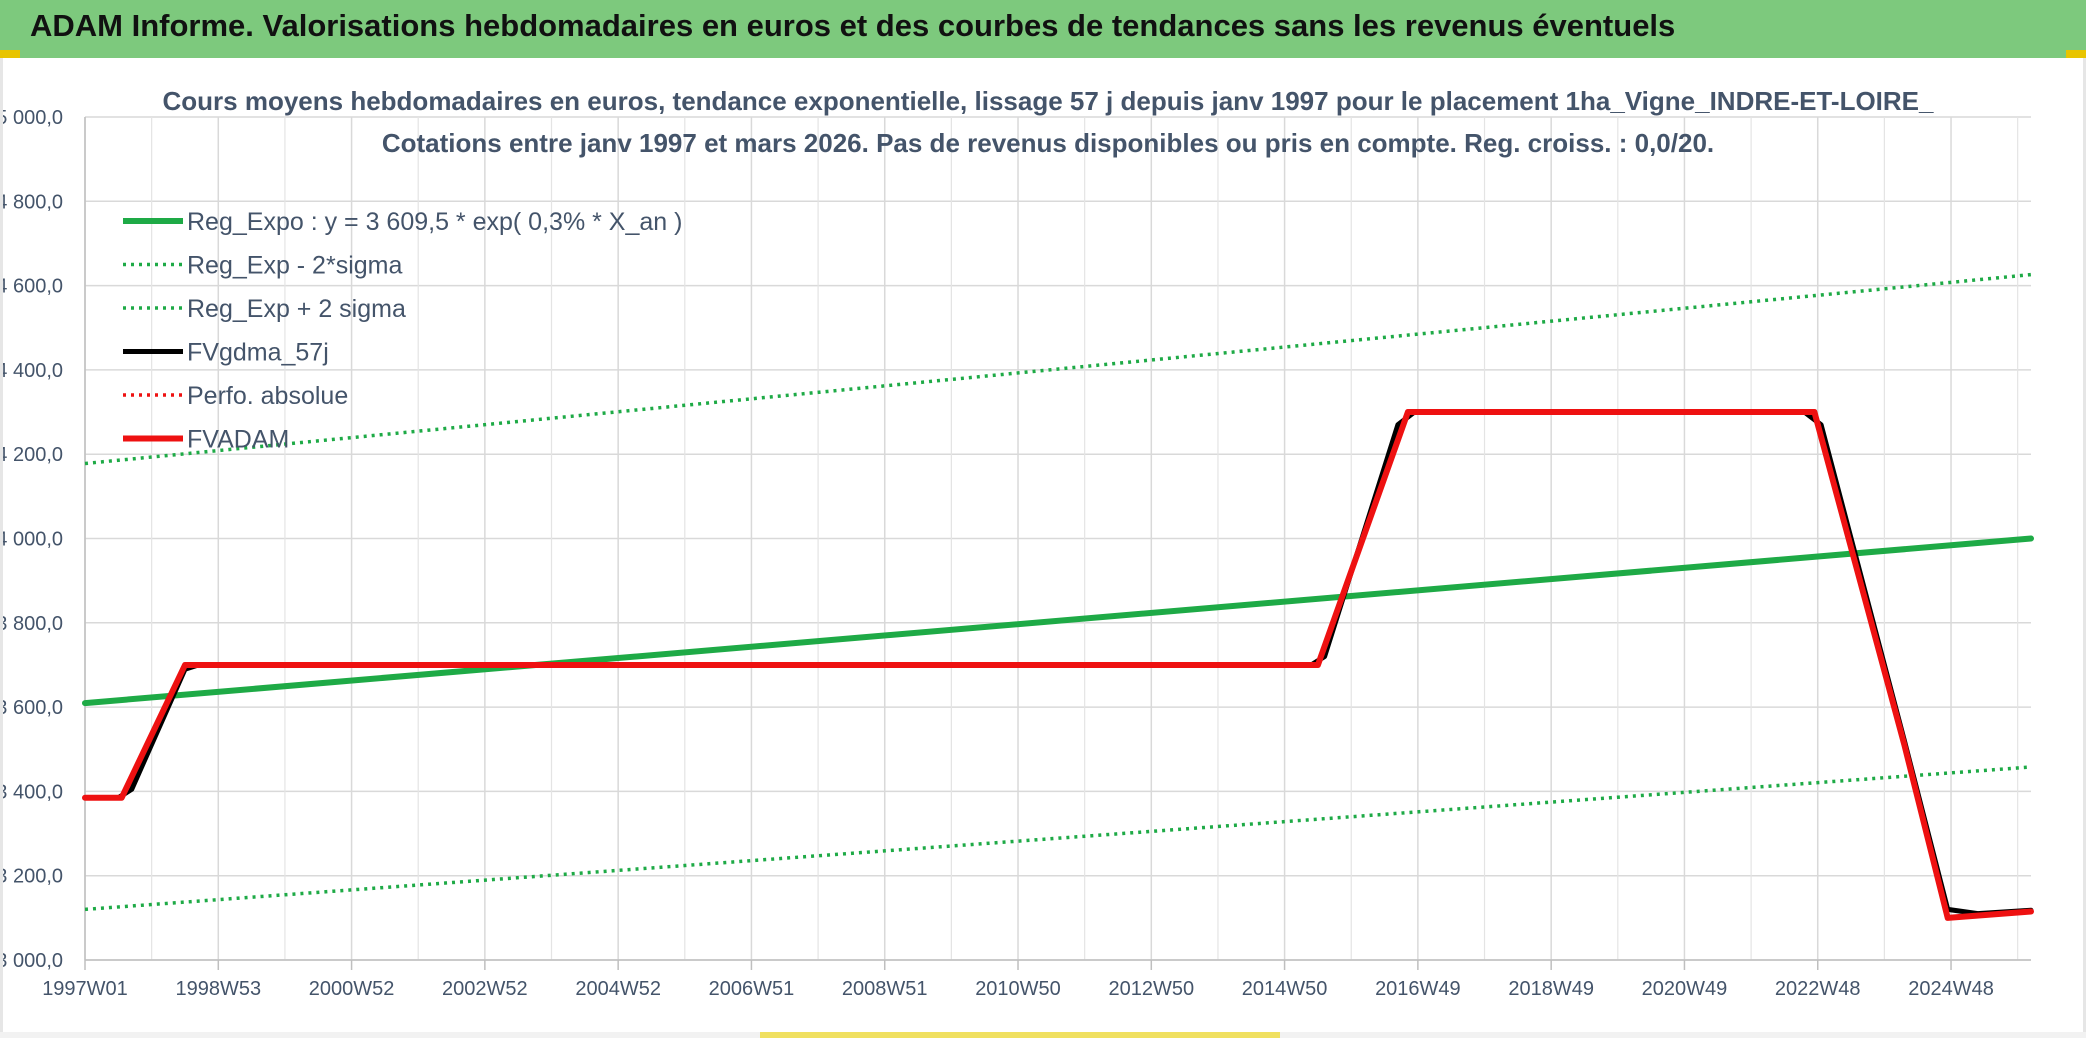 The width and height of the screenshot is (2086, 1038). Describe the element at coordinates (1418, 989) in the screenshot. I see `x-tick-label: 2016W49` at that location.